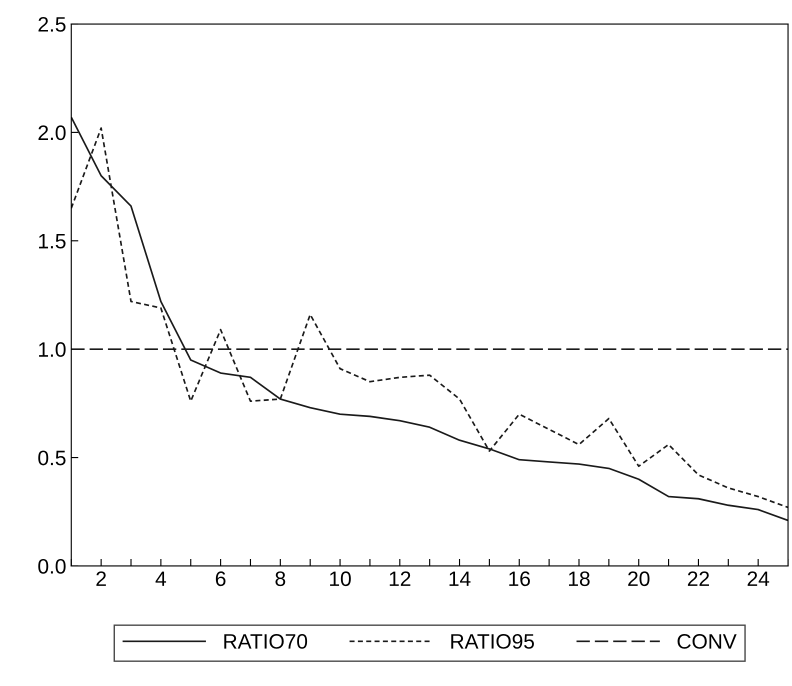 The height and width of the screenshot is (686, 792). What do you see at coordinates (101, 578) in the screenshot?
I see `x-tick-label: 2` at bounding box center [101, 578].